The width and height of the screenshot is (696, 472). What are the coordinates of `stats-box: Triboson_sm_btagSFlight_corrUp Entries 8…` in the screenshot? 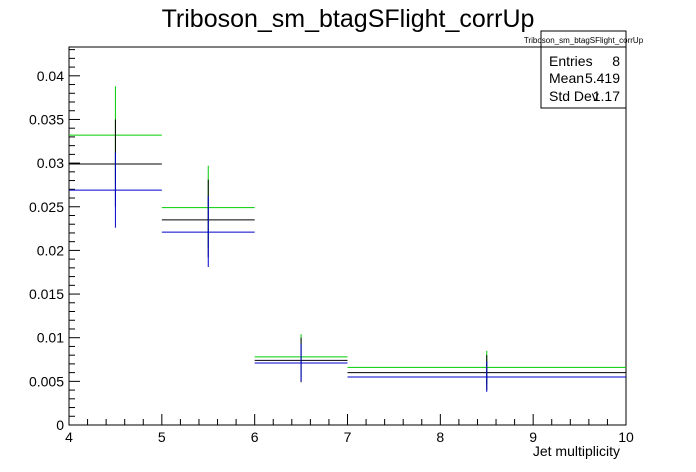 It's located at (584, 69).